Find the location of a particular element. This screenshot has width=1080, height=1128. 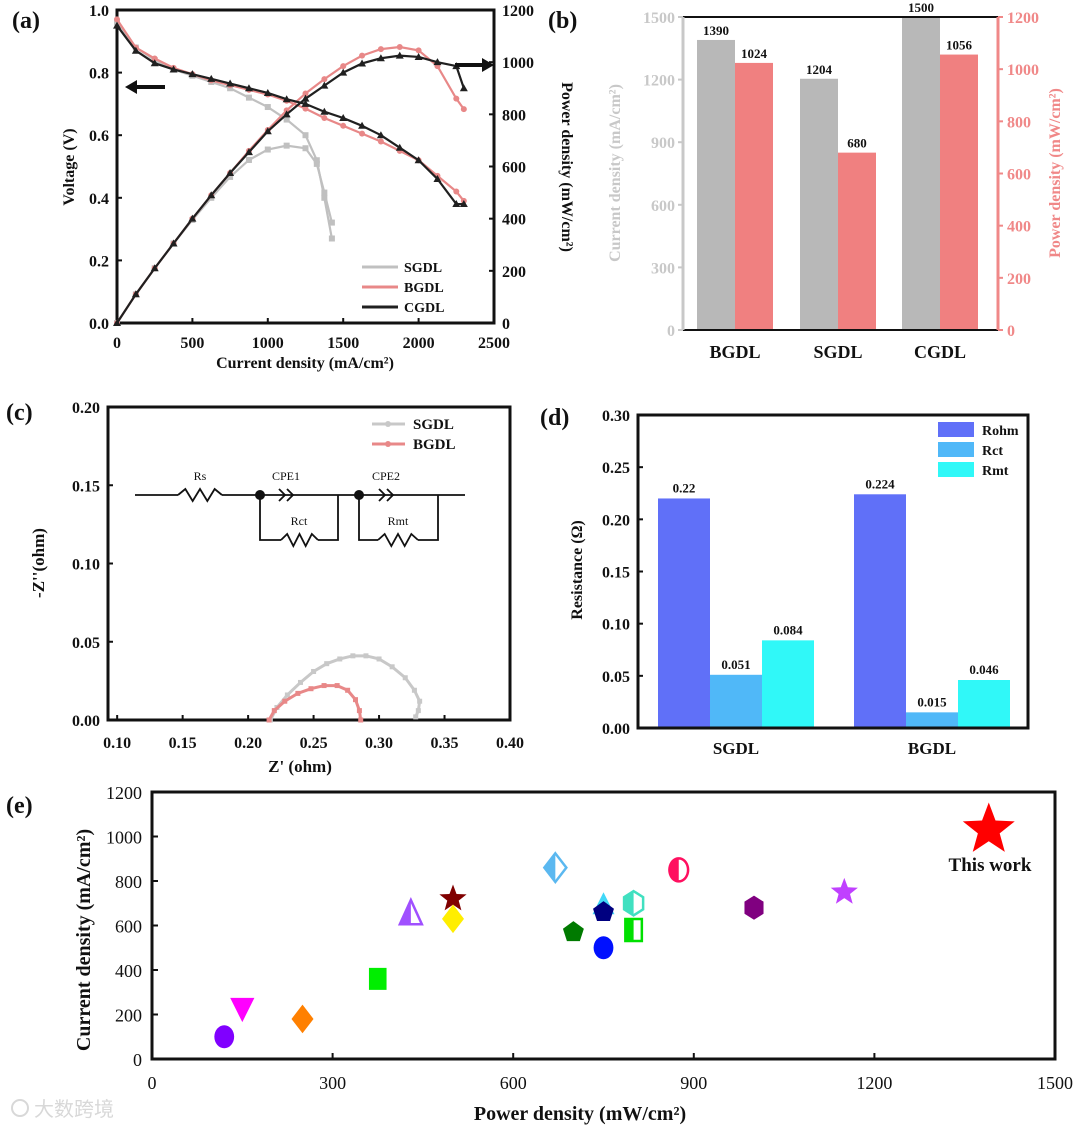

bar-value-label: 0.015 is located at coordinates (932, 701).